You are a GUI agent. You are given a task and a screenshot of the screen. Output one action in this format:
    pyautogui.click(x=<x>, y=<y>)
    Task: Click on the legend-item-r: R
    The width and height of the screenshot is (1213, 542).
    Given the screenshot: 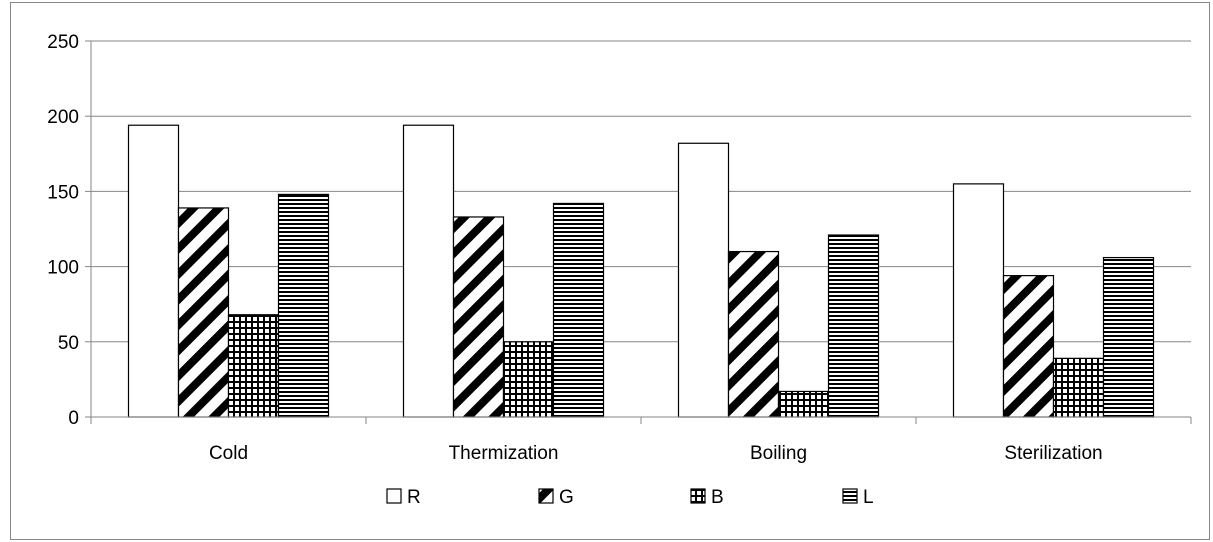 What is the action you would take?
    pyautogui.click(x=403, y=497)
    